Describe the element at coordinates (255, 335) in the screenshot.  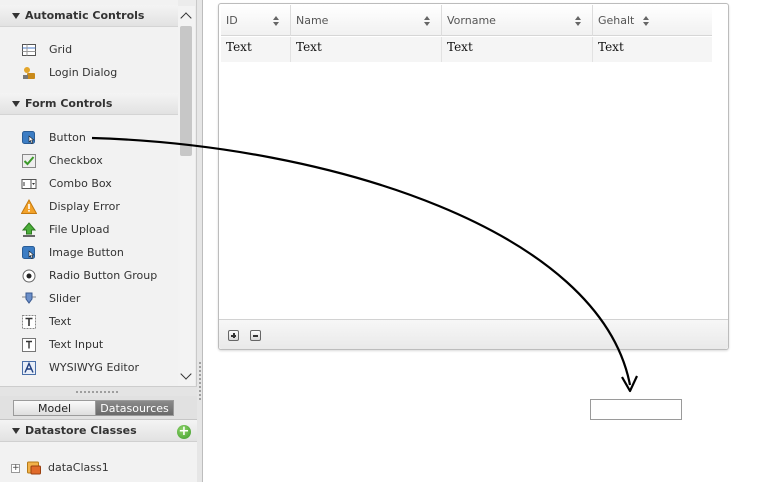
I see `remove-row-button` at that location.